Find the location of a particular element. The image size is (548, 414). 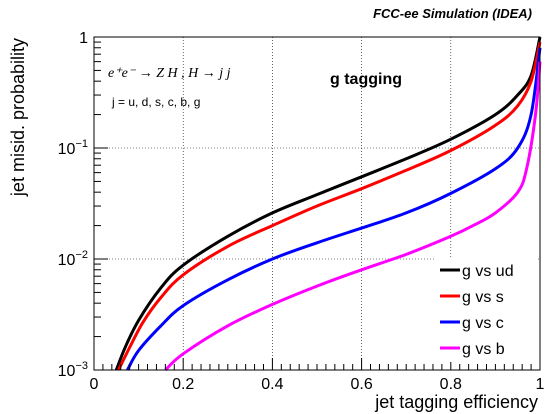

legend-label-2: g vs c is located at coordinates (483, 323).